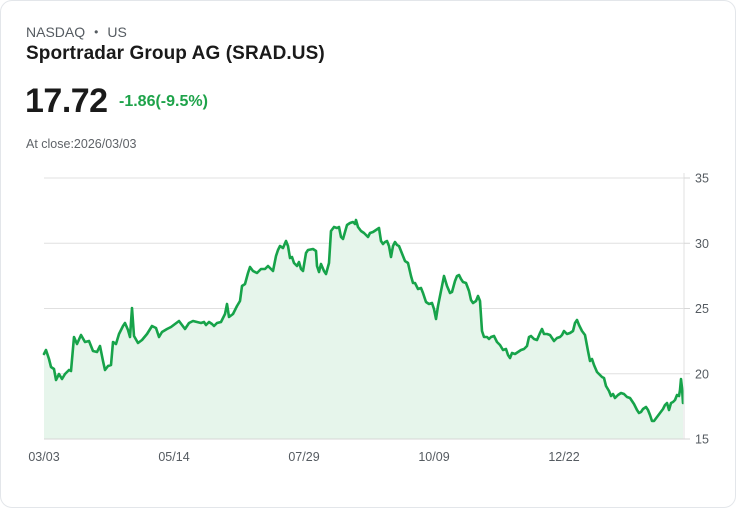 The image size is (736, 509). I want to click on region-label: US, so click(117, 32).